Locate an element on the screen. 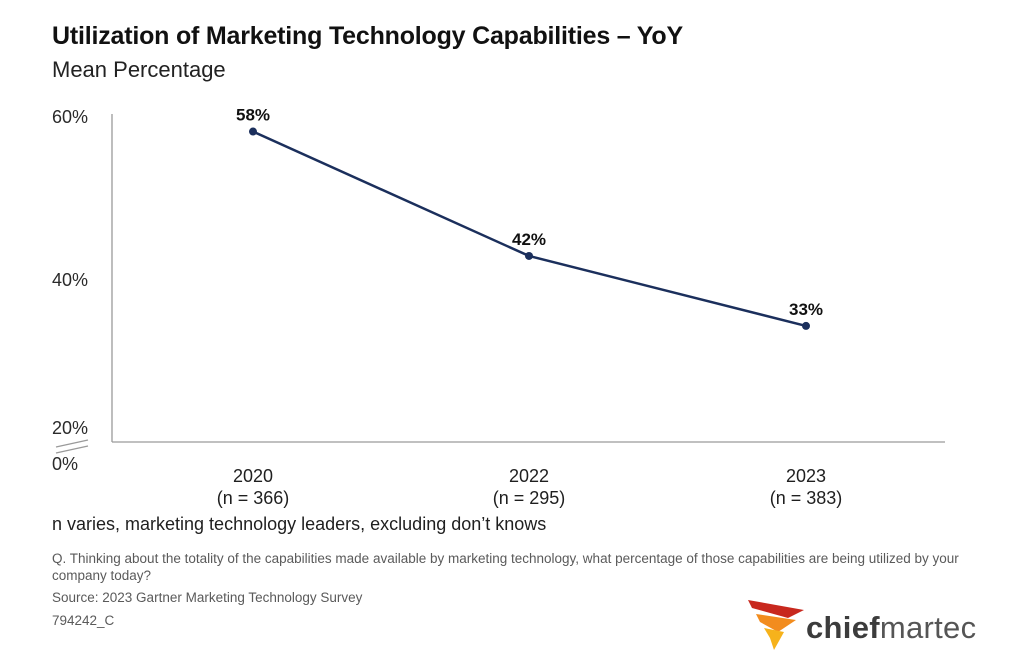 Image resolution: width=1024 pixels, height=657 pixels. y-tick-label: 20% is located at coordinates (70, 428).